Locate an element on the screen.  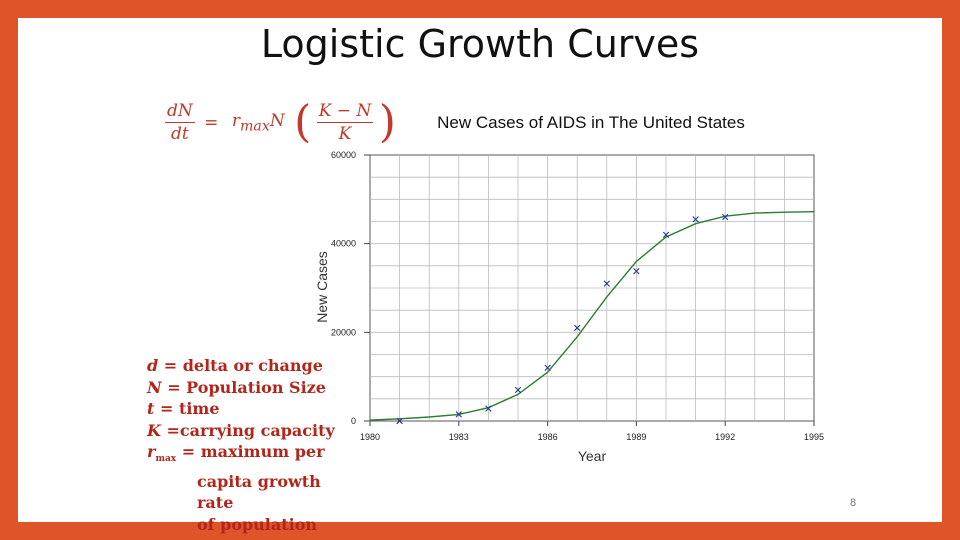
x-axis-label: Year is located at coordinates (592, 456).